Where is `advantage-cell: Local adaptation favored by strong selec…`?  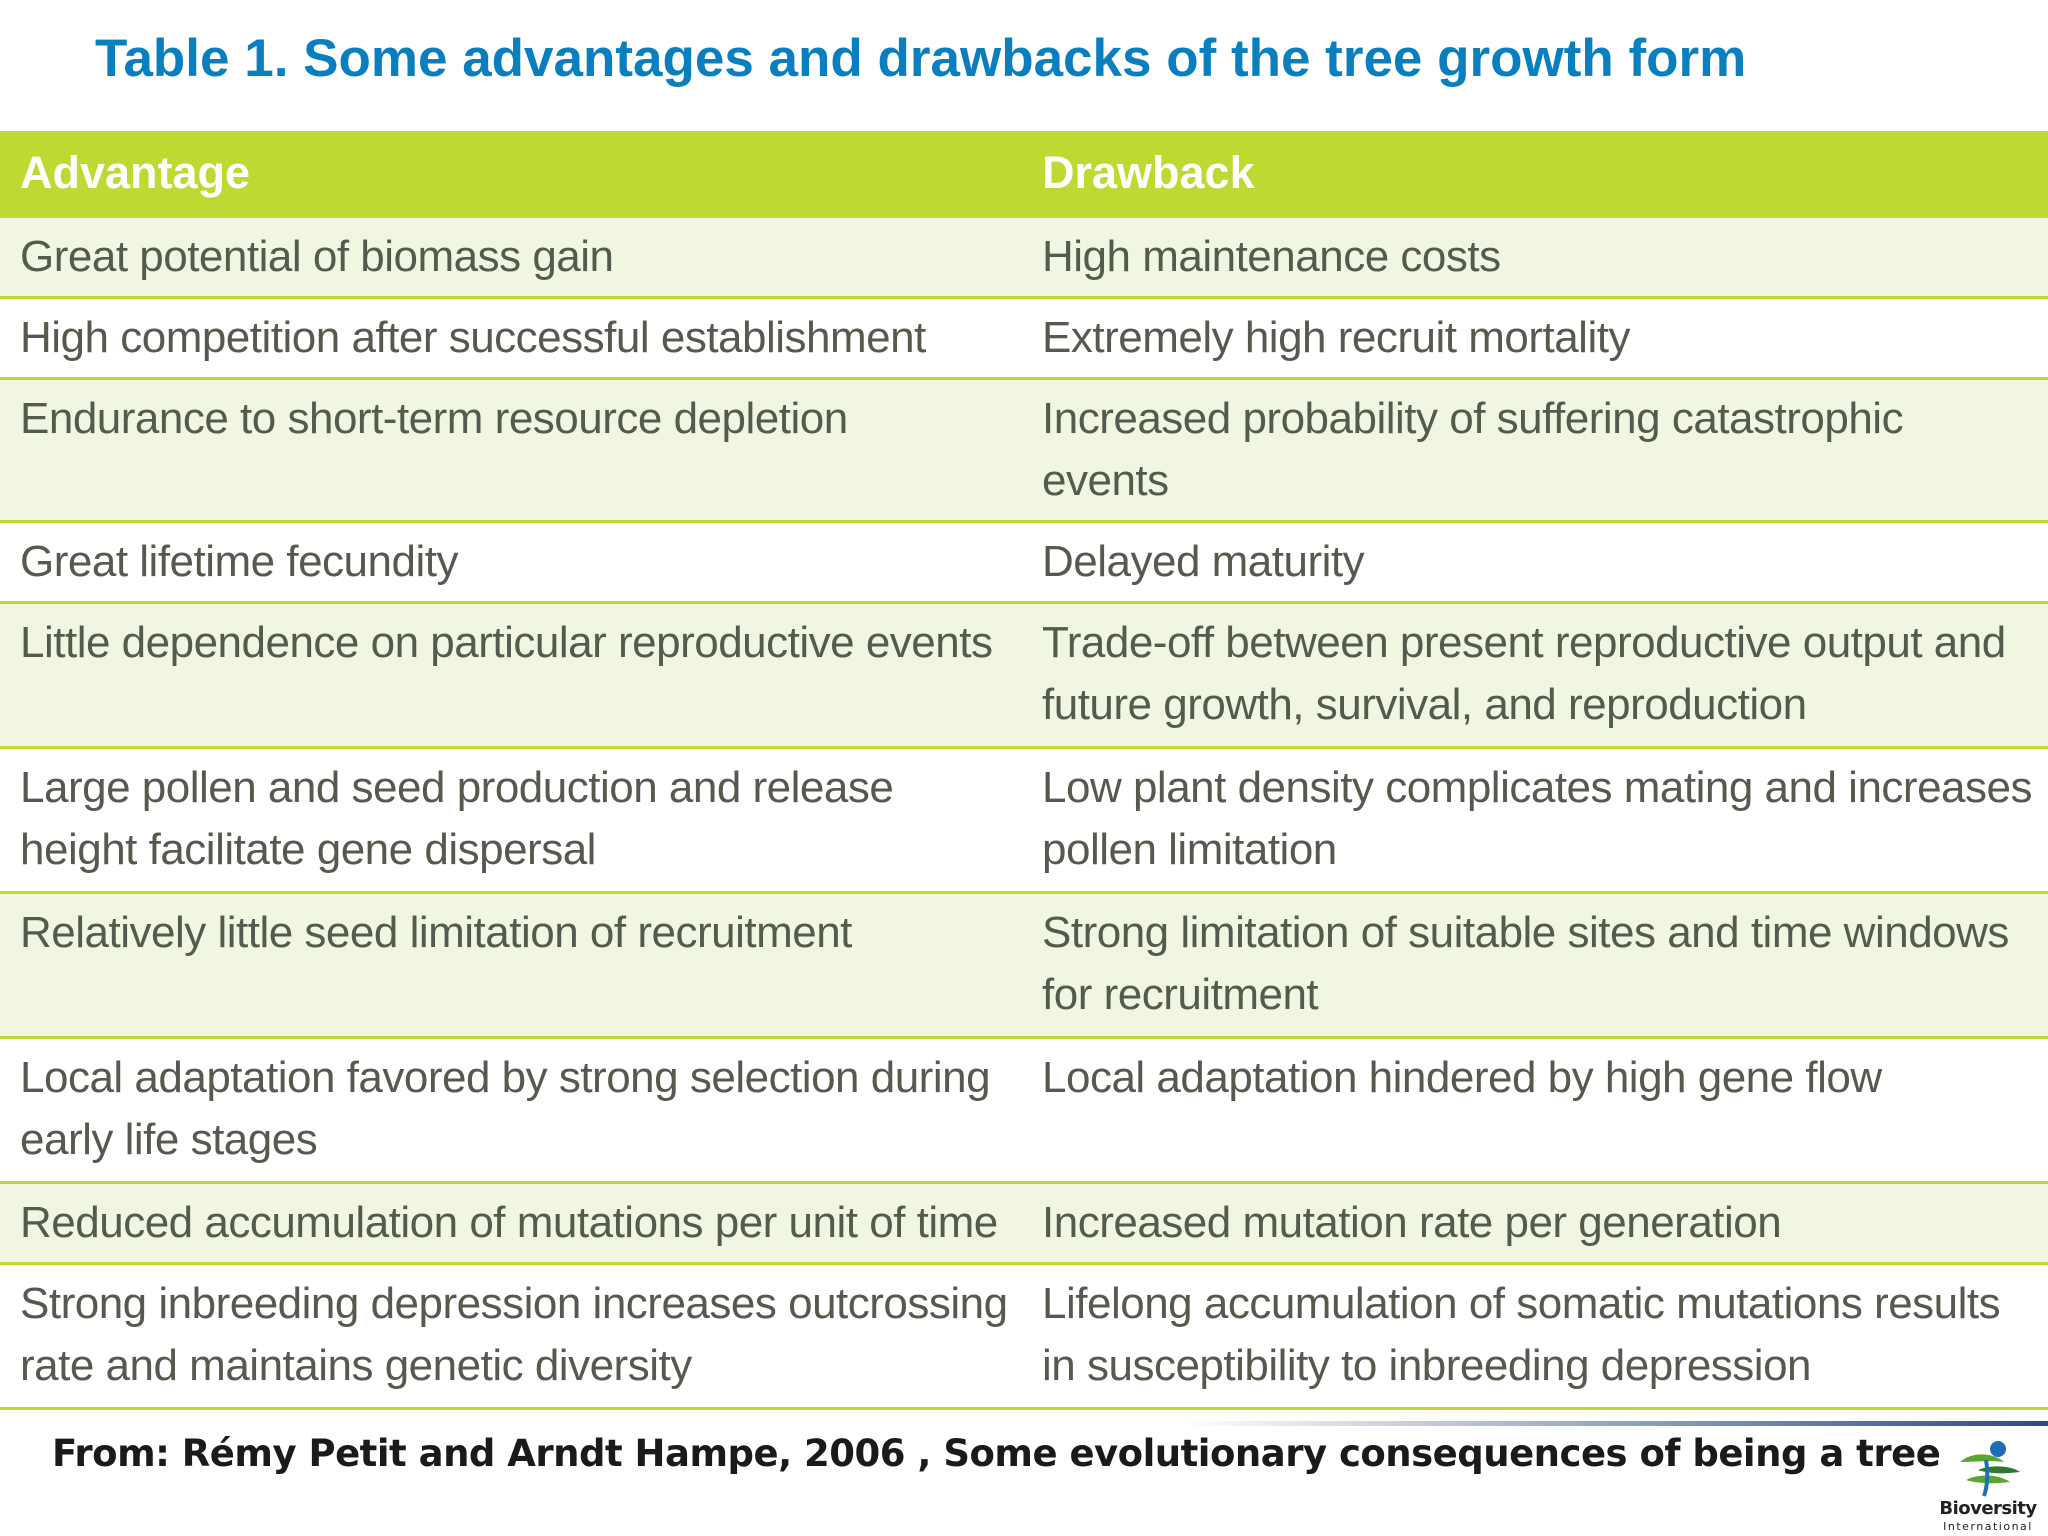 advantage-cell: Local adaptation favored by strong selec… is located at coordinates (511, 1110).